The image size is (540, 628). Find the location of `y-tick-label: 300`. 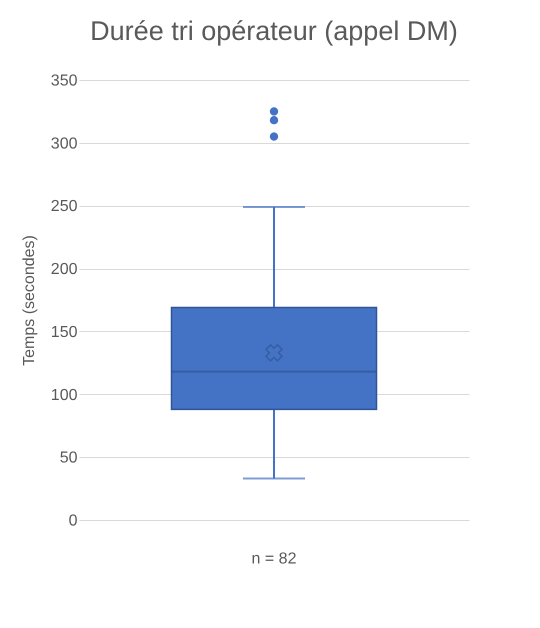

y-tick-label: 300 is located at coordinates (64, 143).